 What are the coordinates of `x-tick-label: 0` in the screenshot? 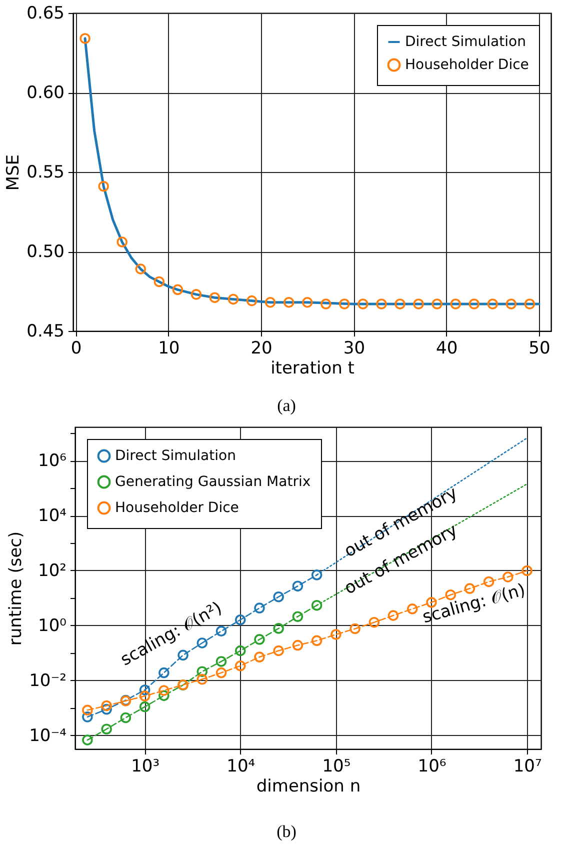 It's located at (76, 348).